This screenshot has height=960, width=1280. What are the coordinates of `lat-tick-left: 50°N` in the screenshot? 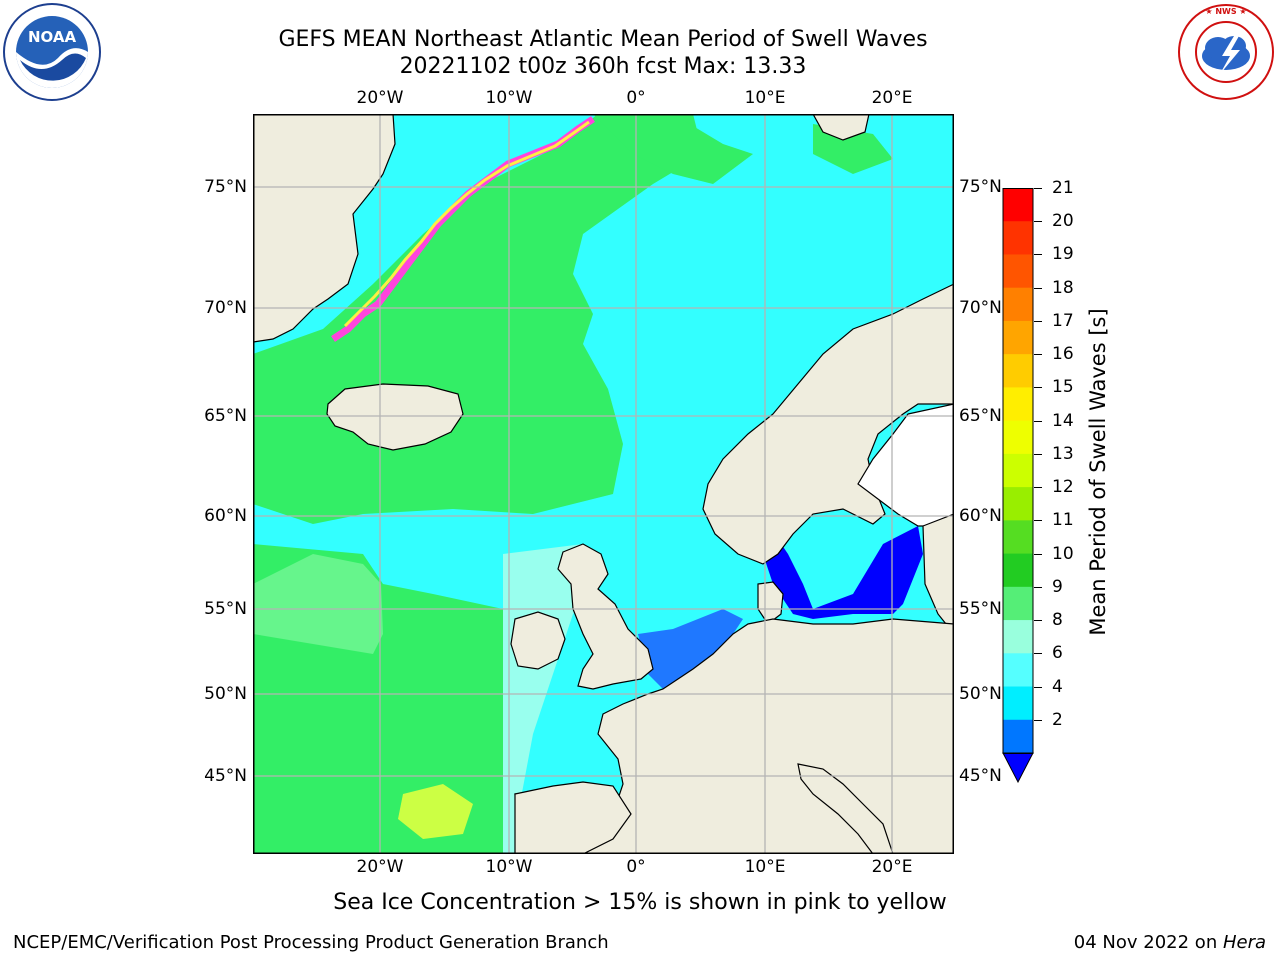 It's located at (225, 694).